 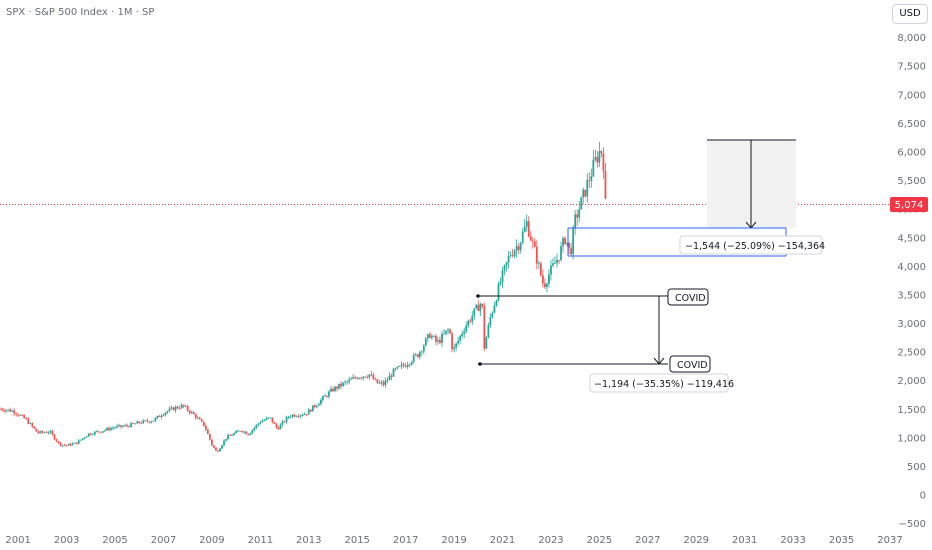 I want to click on y-tick-label: 4,500, so click(x=911, y=238).